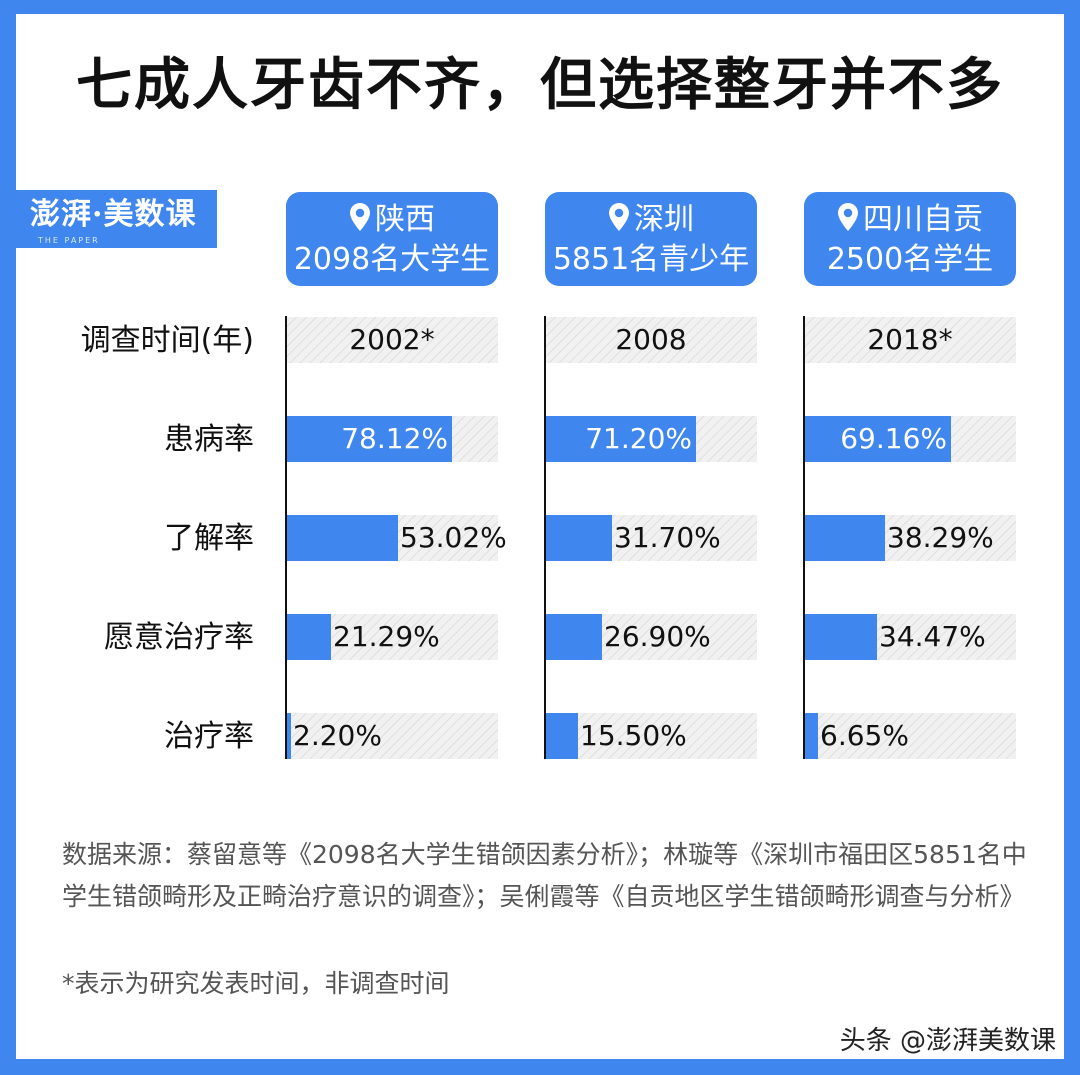 The width and height of the screenshot is (1080, 1075). I want to click on bar-value-label: 53.02%, so click(453, 537).